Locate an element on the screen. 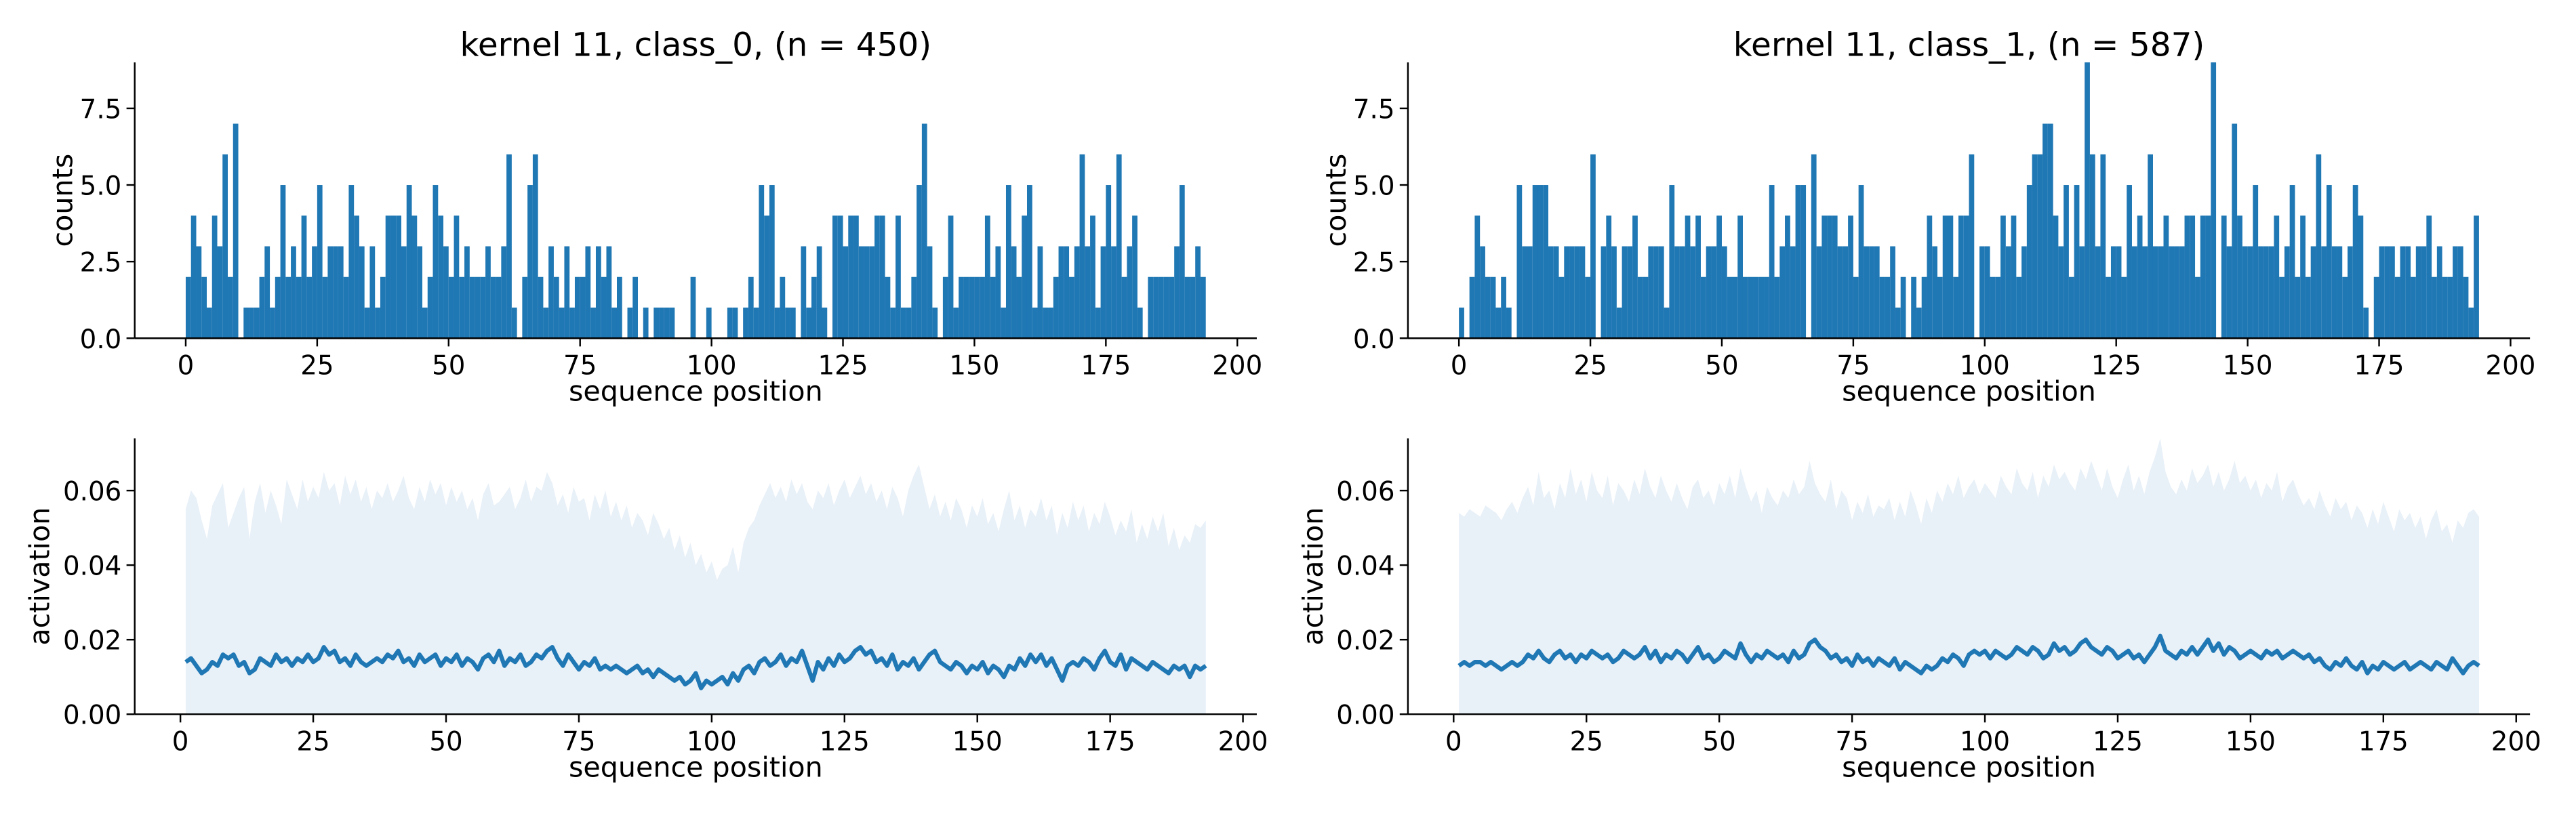 The image size is (2576, 813). mean-line is located at coordinates (695, 667).